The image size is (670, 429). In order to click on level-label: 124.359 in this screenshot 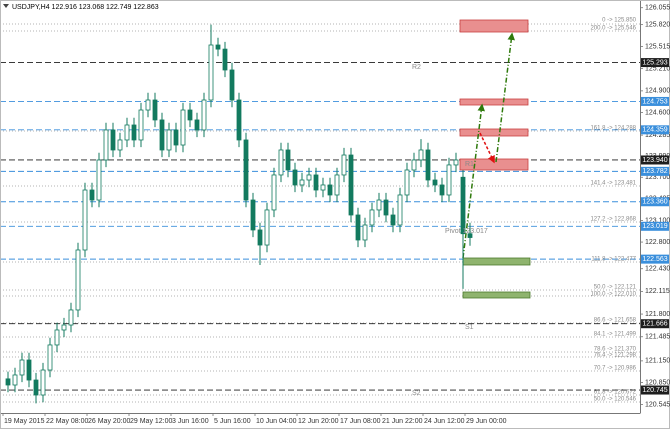, I will do `click(654, 130)`.